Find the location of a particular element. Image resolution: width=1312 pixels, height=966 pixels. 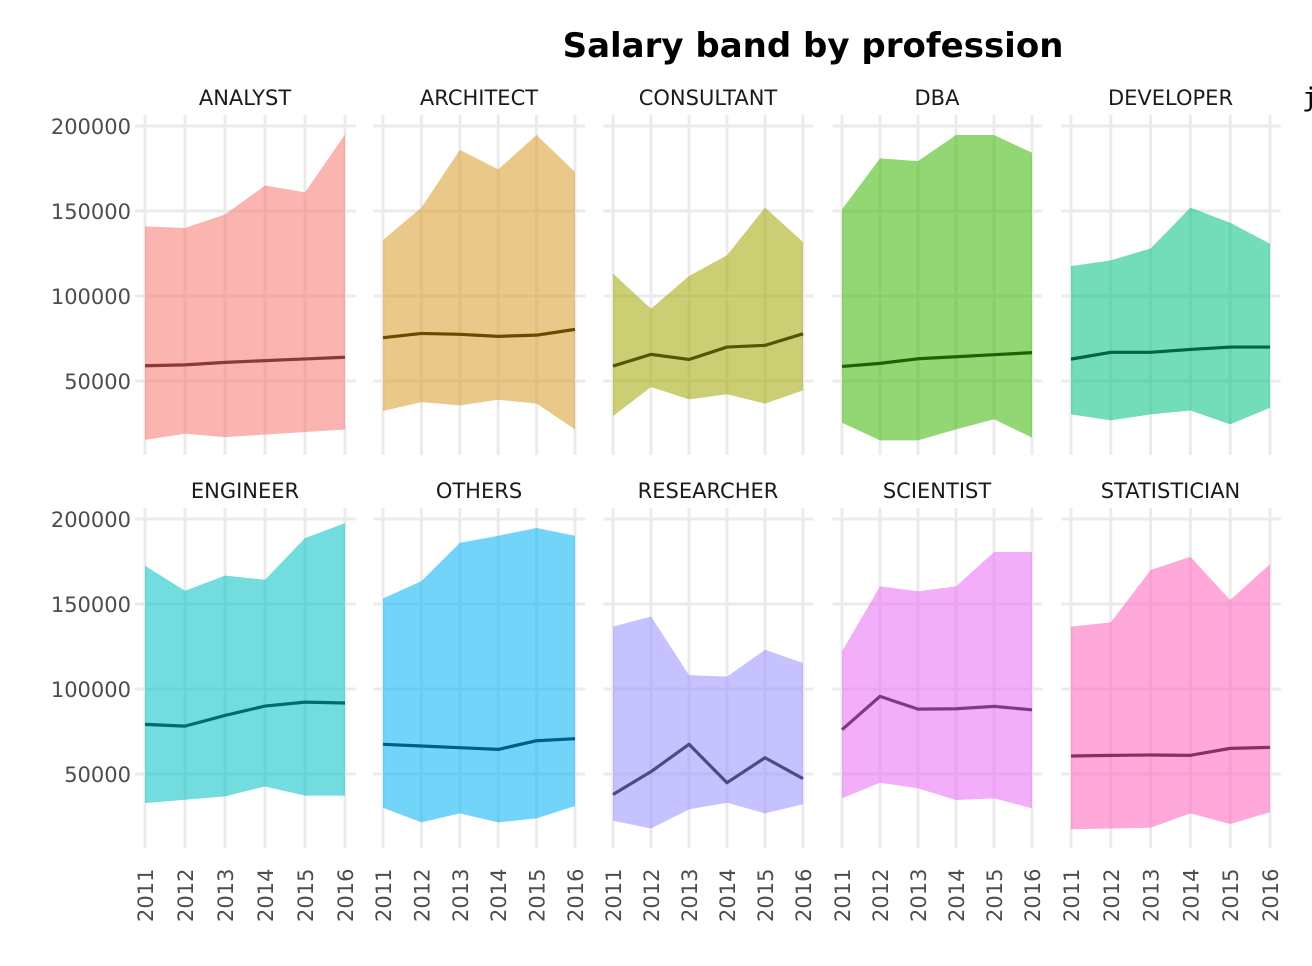

panel-statistician: STATISTICIAN 2011 2012 2013 2014 2015 2016 is located at coordinates (1171, 700).